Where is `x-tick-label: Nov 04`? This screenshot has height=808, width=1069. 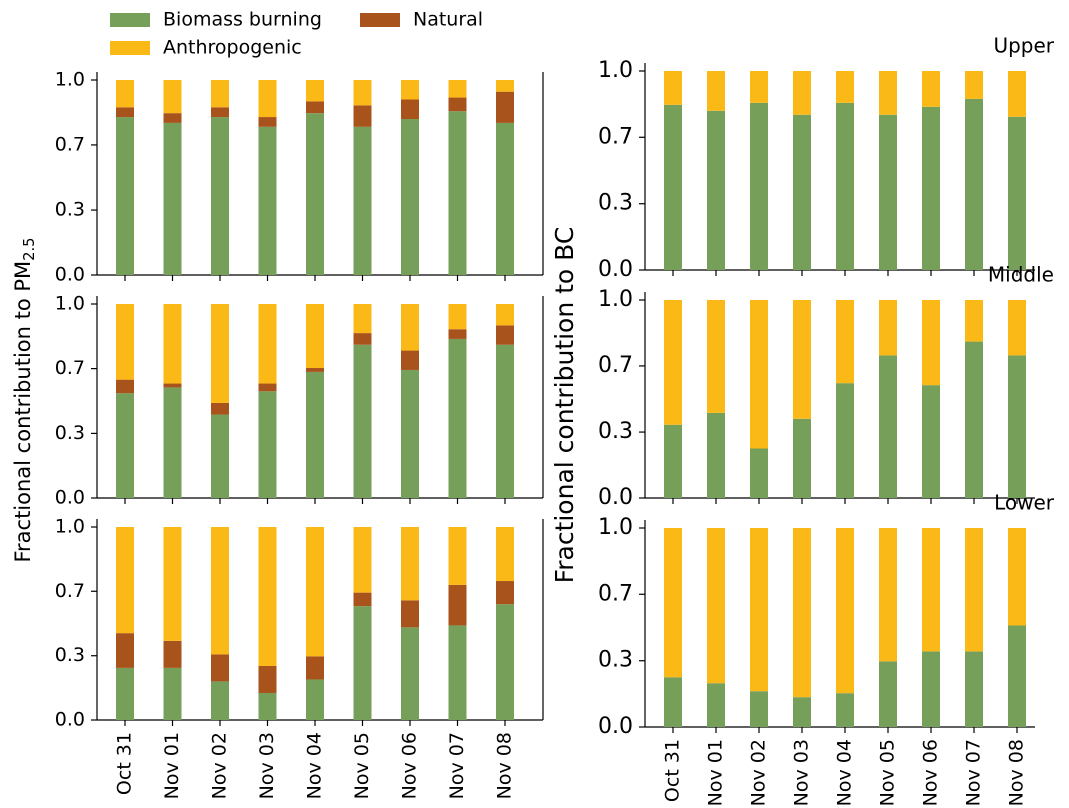
x-tick-label: Nov 04 is located at coordinates (845, 772).